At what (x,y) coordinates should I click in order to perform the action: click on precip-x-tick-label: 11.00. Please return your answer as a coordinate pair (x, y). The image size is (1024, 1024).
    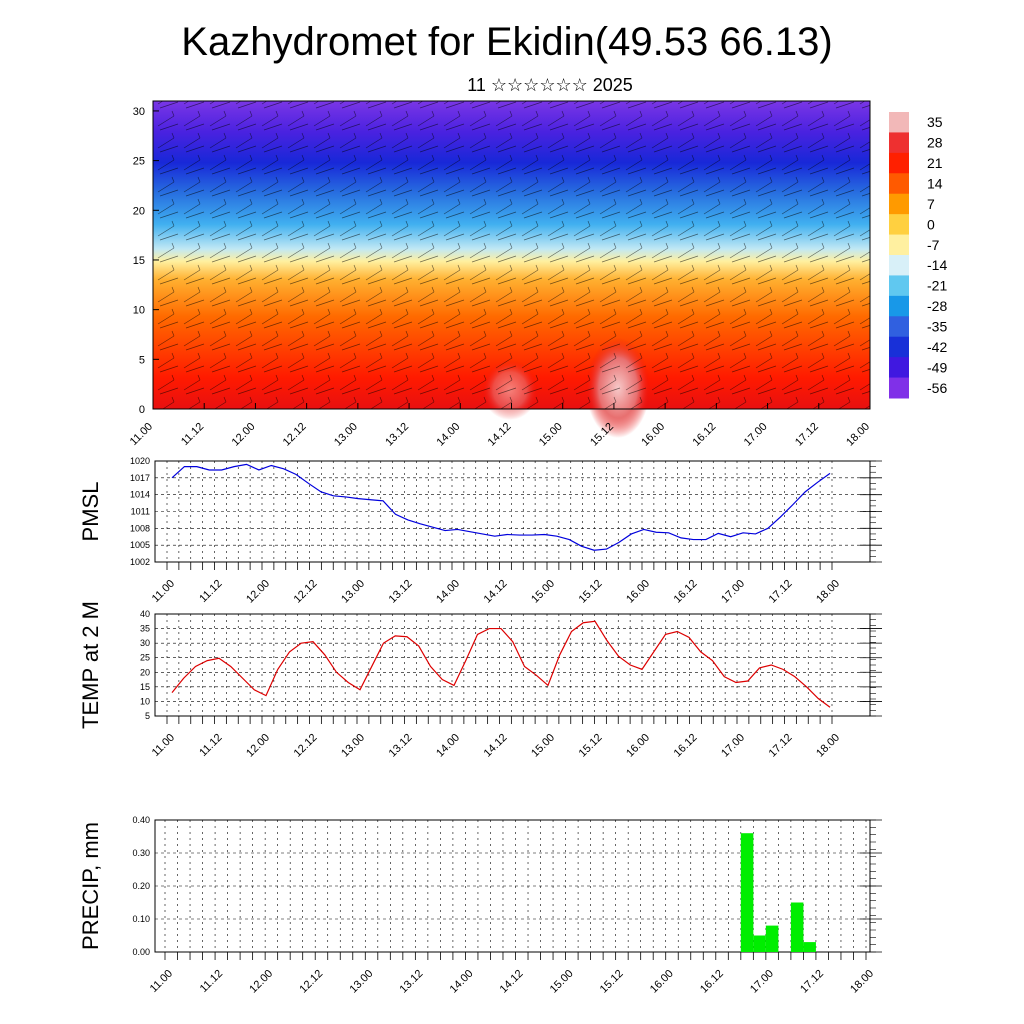
    Looking at the image, I should click on (161, 981).